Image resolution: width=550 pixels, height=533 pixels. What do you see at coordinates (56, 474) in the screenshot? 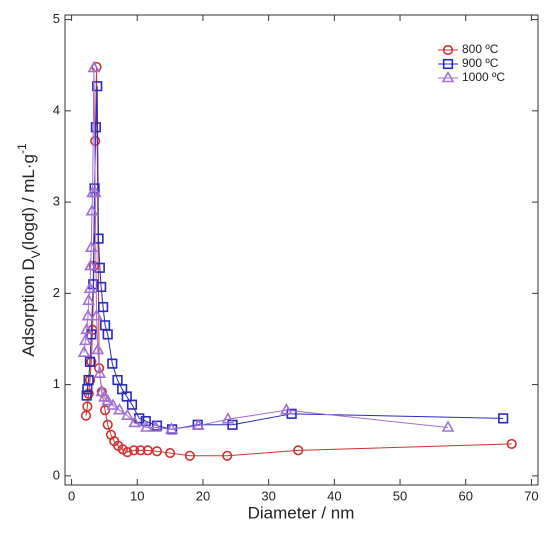
I see `y-tick-label: 0` at bounding box center [56, 474].